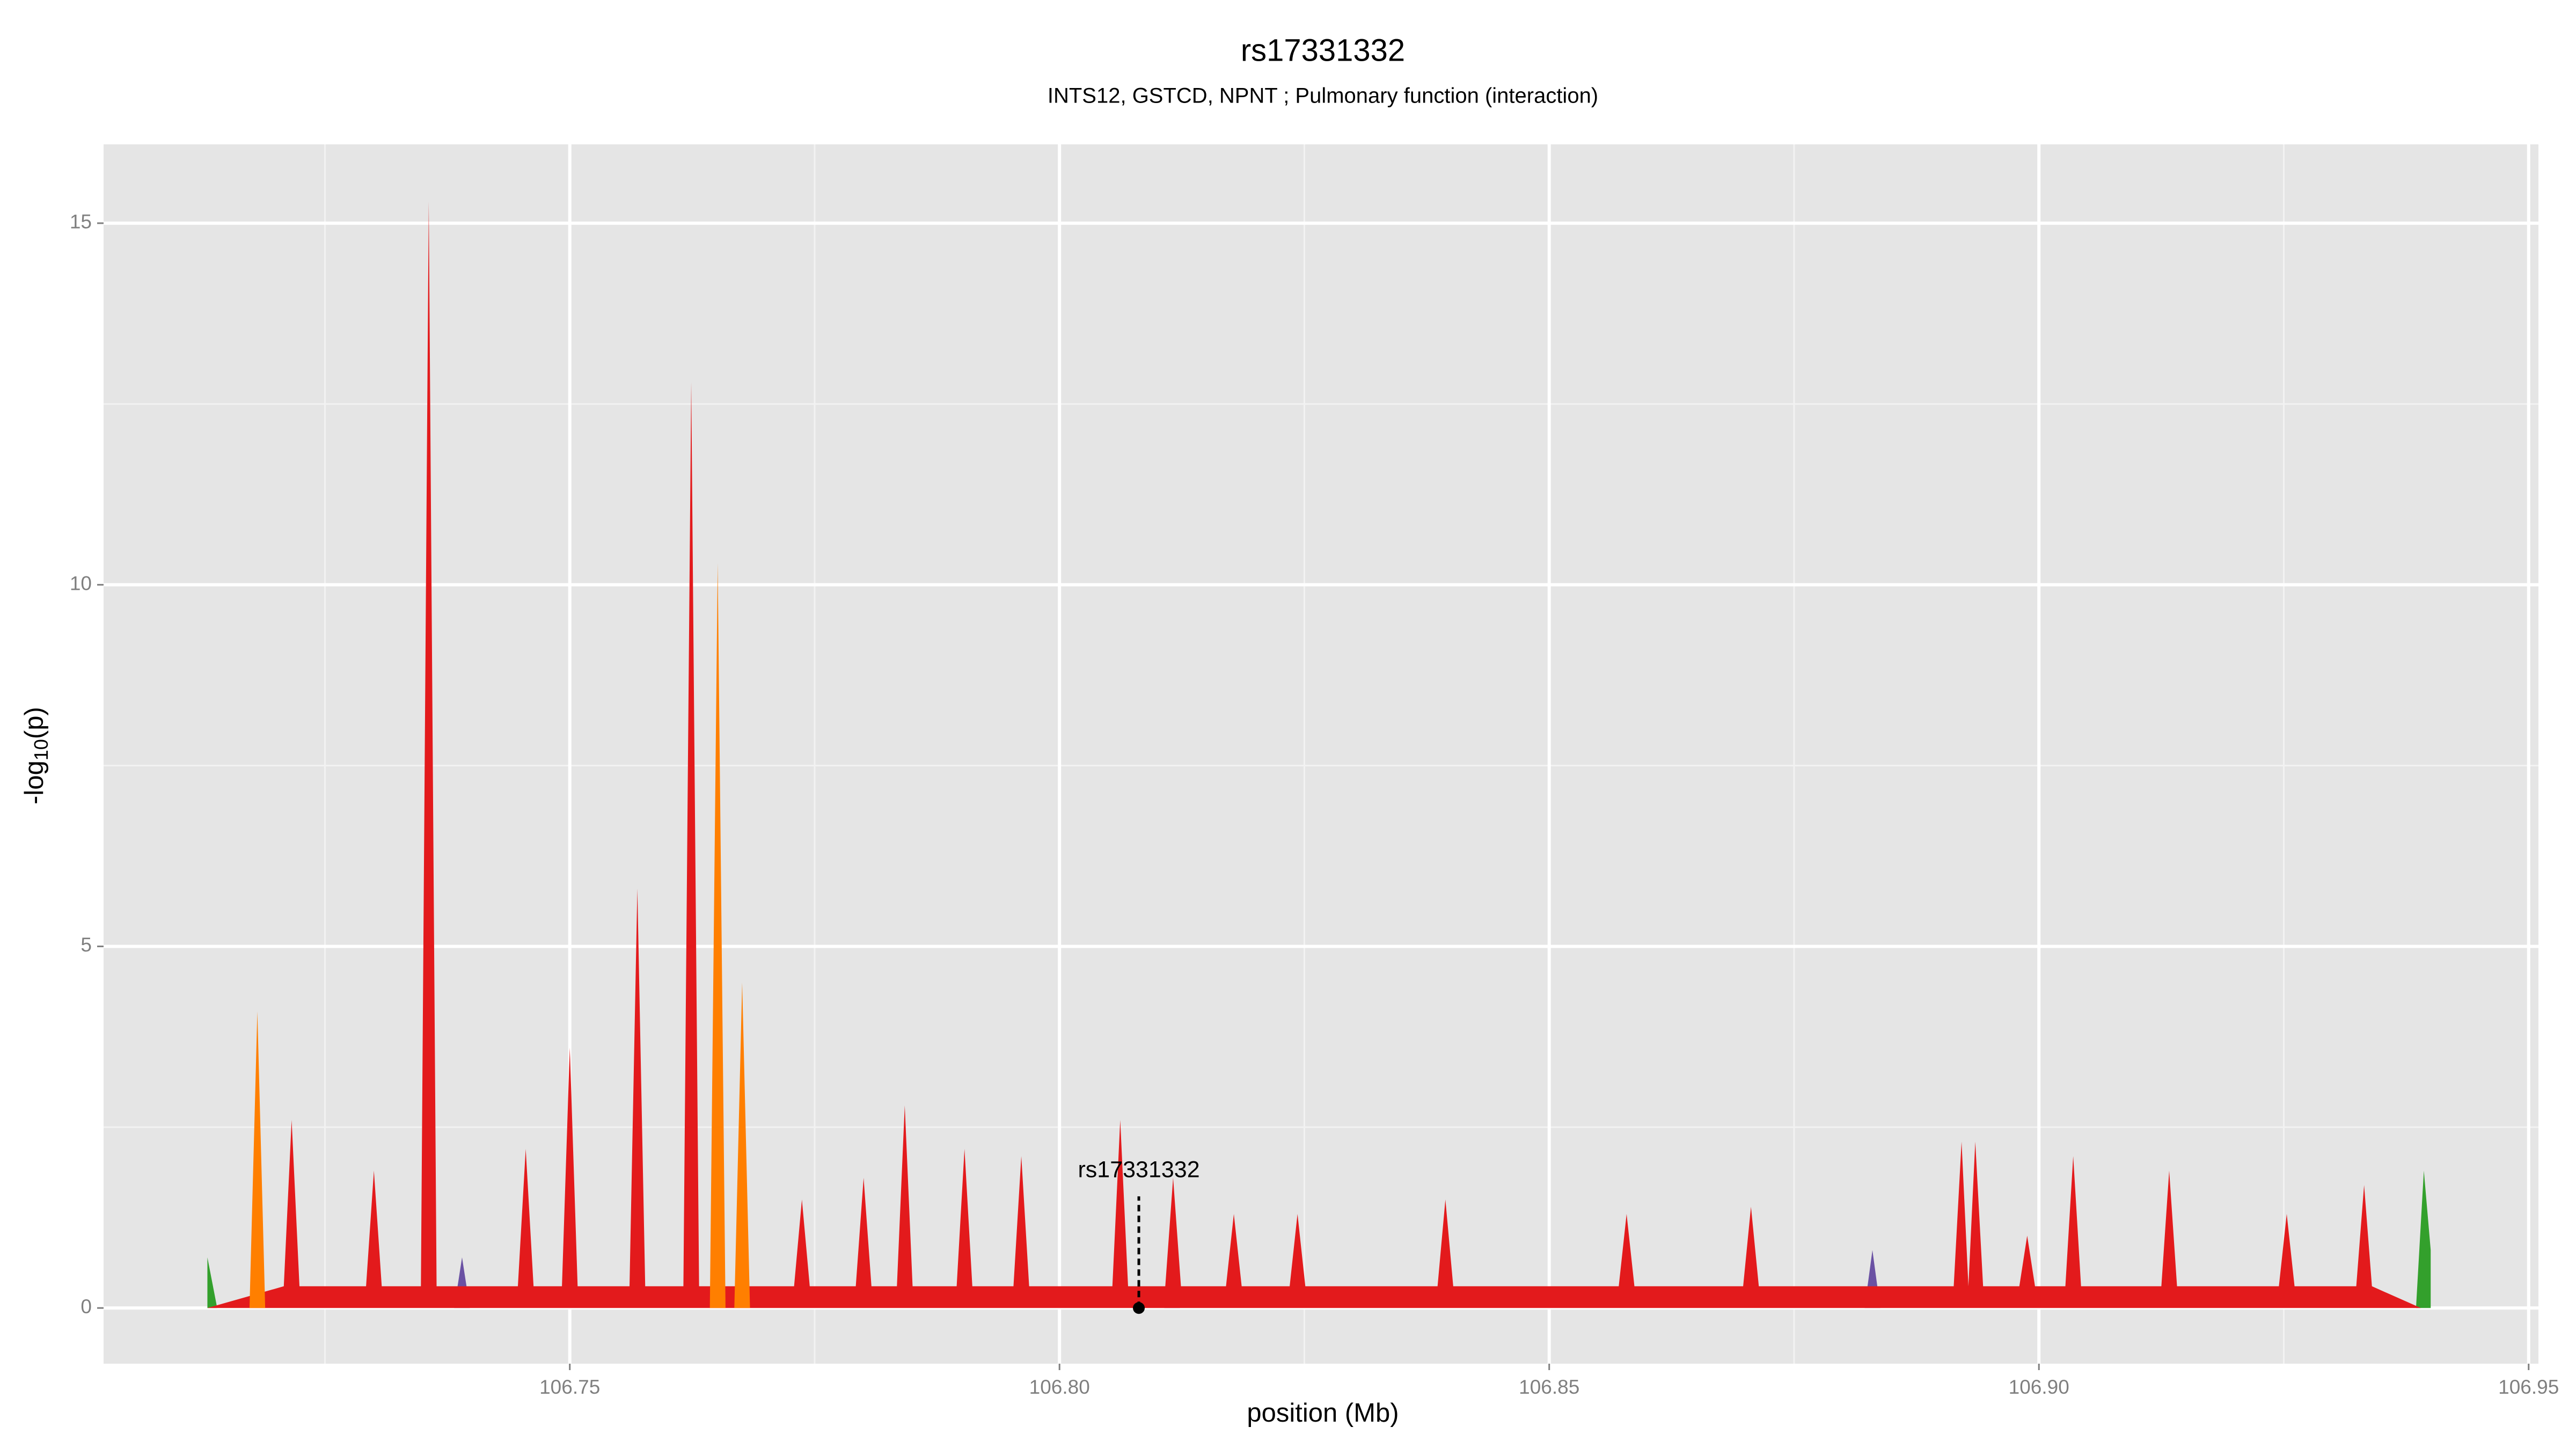 The width and height of the screenshot is (2576, 1449). Describe the element at coordinates (1549, 1387) in the screenshot. I see `x-tick-label: 106.85` at that location.